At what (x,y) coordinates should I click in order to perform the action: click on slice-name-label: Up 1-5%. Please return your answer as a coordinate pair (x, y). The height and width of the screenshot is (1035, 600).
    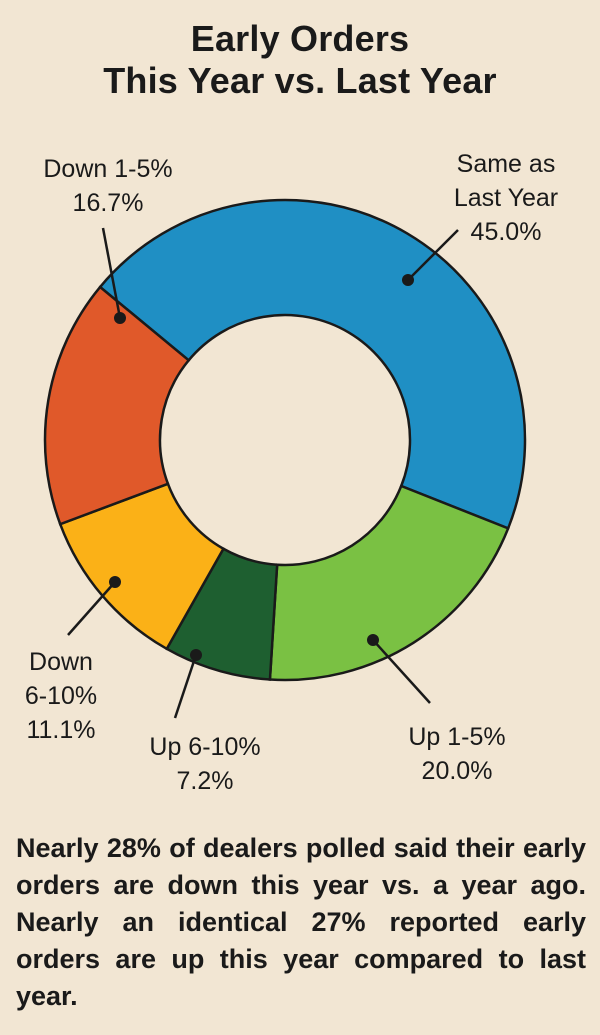
    Looking at the image, I should click on (456, 737).